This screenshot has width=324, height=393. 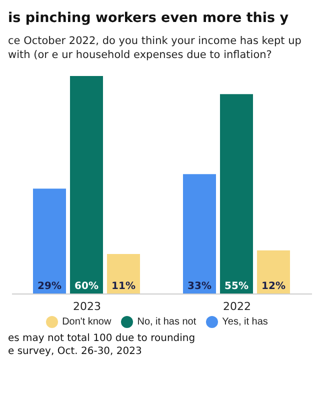 I want to click on legend-label: Yes, it has, so click(x=245, y=322).